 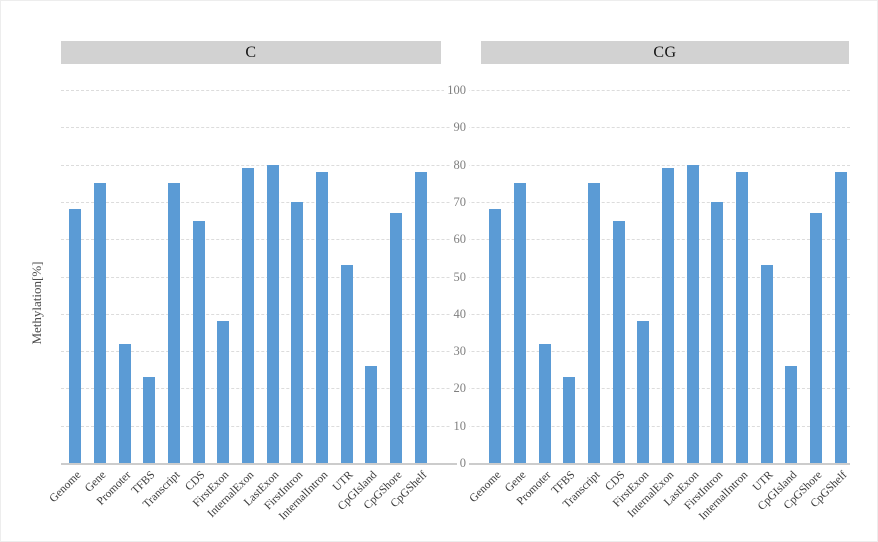 What do you see at coordinates (447, 351) in the screenshot?
I see `y-tick-label-30: 30` at bounding box center [447, 351].